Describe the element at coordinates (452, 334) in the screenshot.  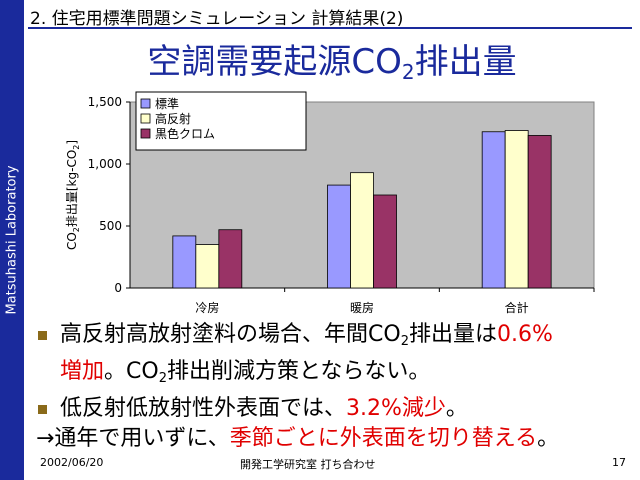
I see `bullet-1-text-b: 排出量は` at that location.